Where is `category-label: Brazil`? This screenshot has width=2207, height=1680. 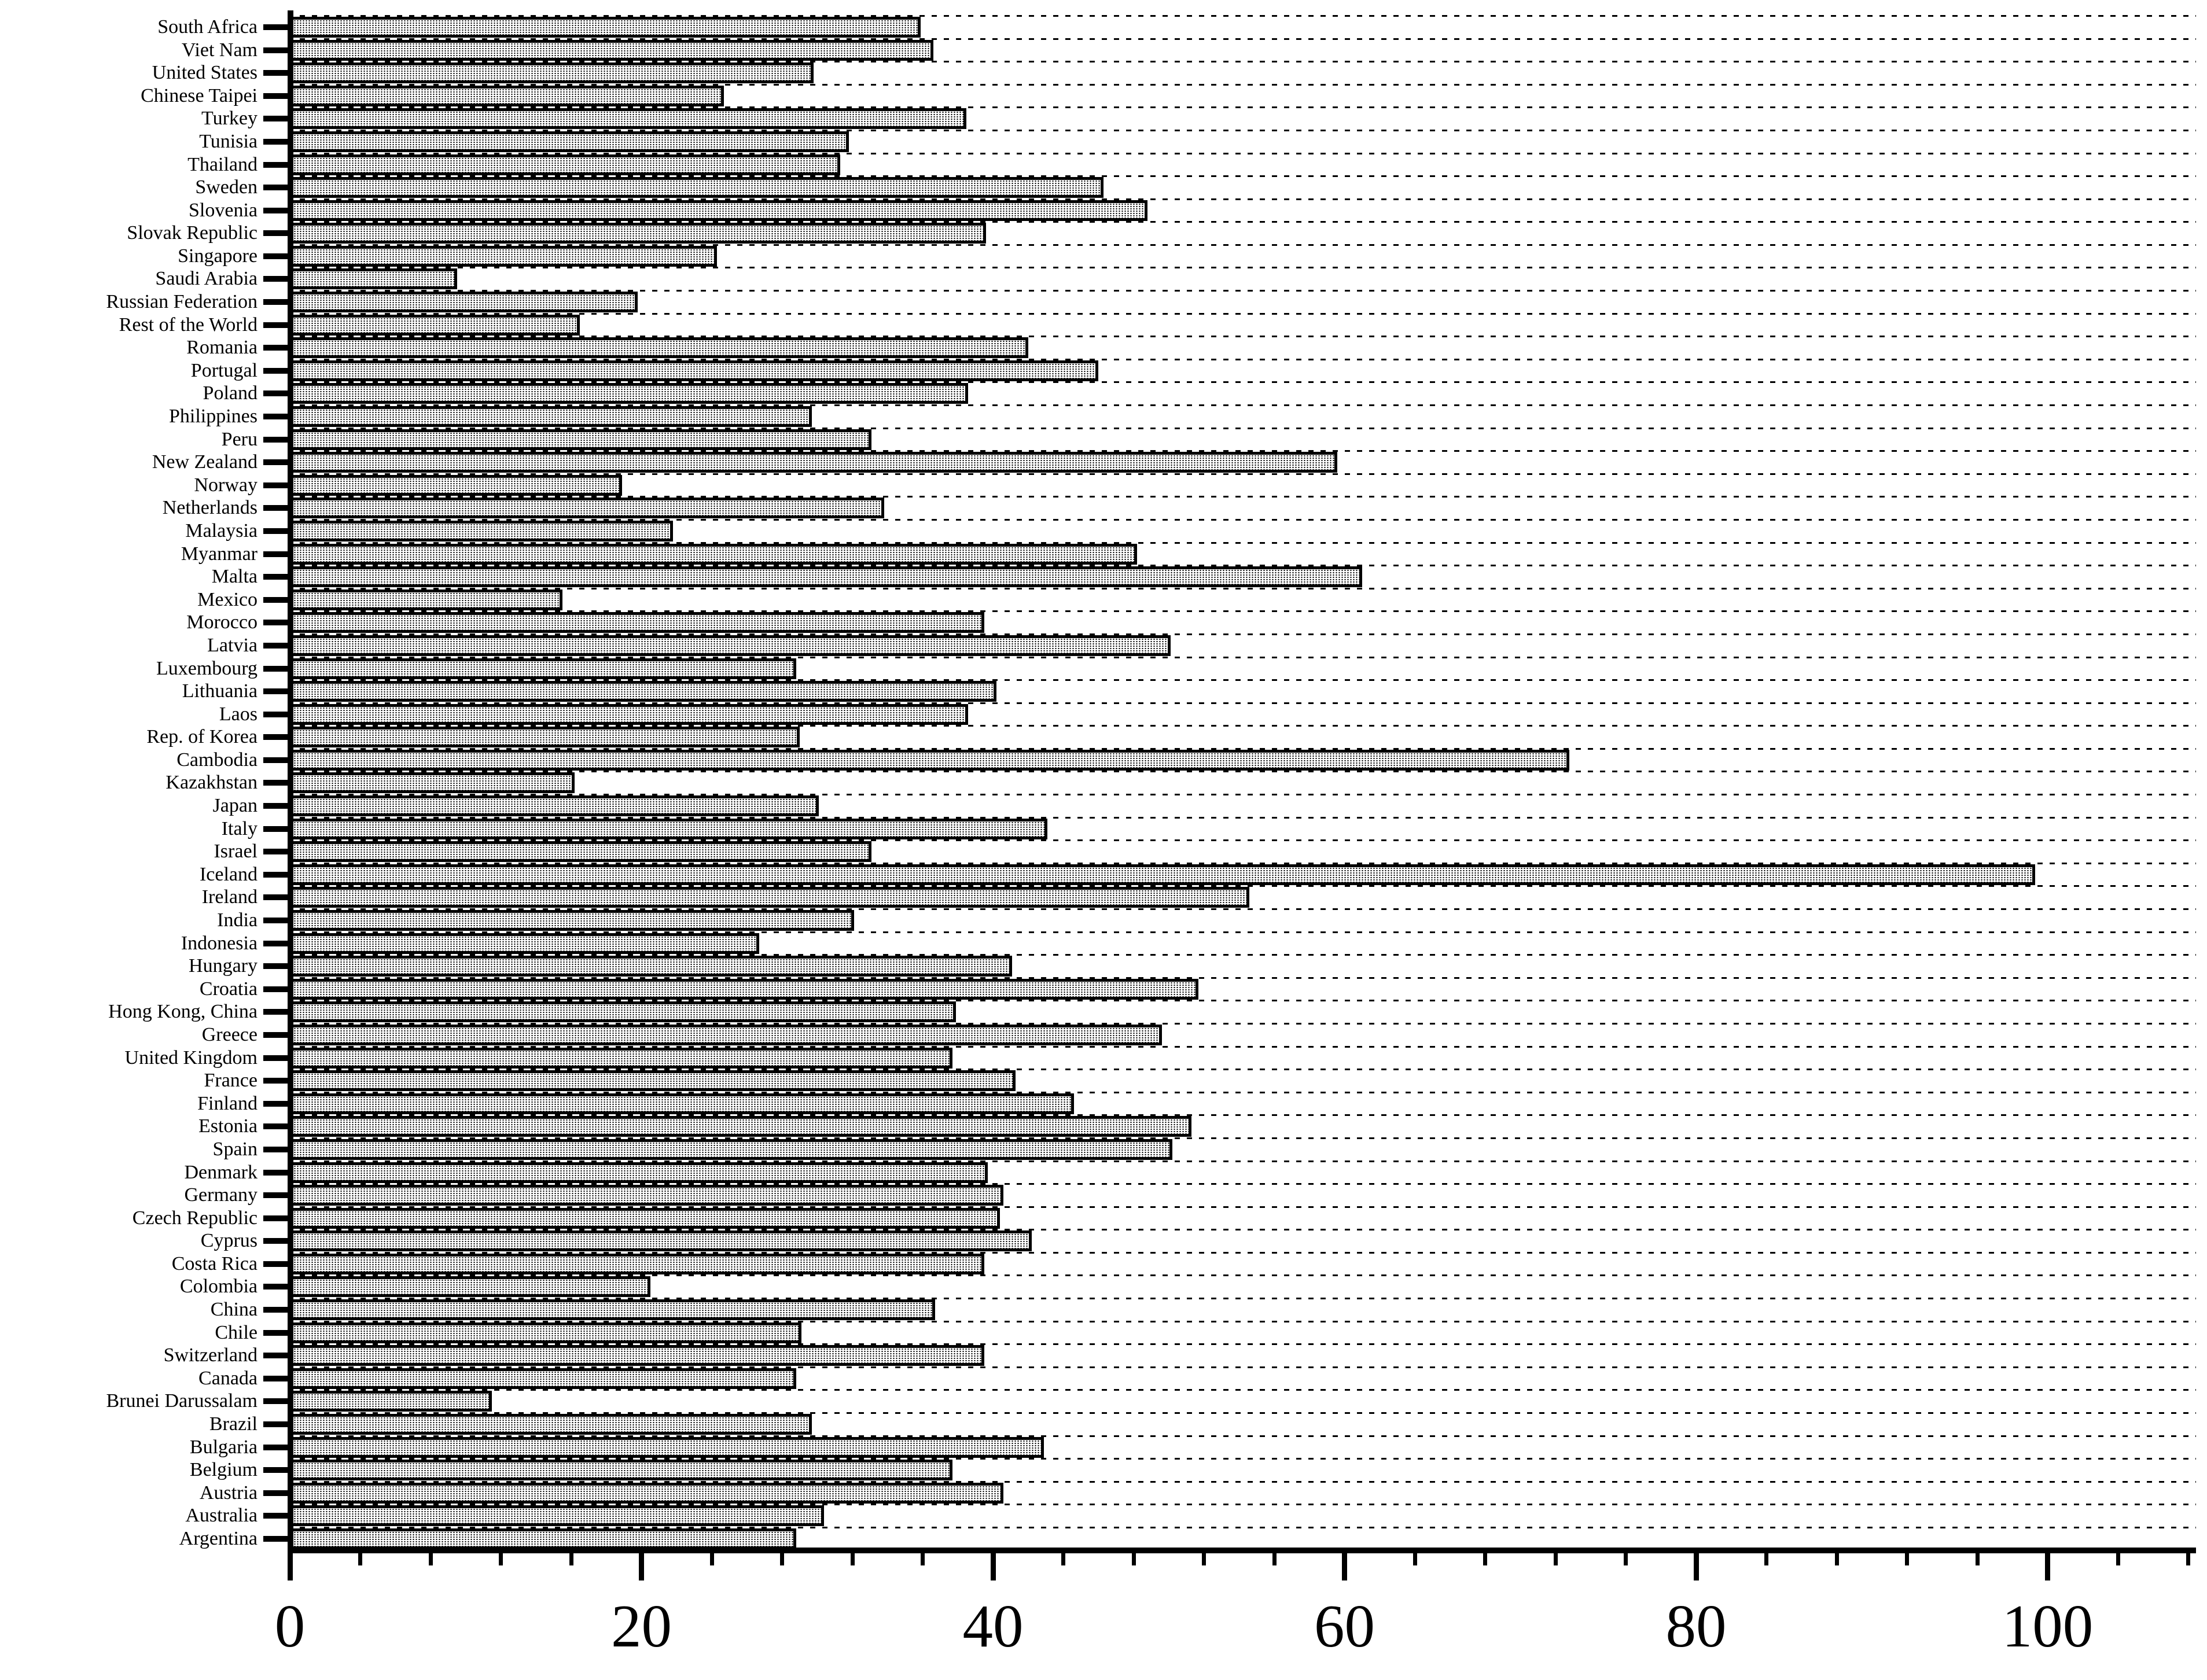
category-label: Brazil is located at coordinates (233, 1424).